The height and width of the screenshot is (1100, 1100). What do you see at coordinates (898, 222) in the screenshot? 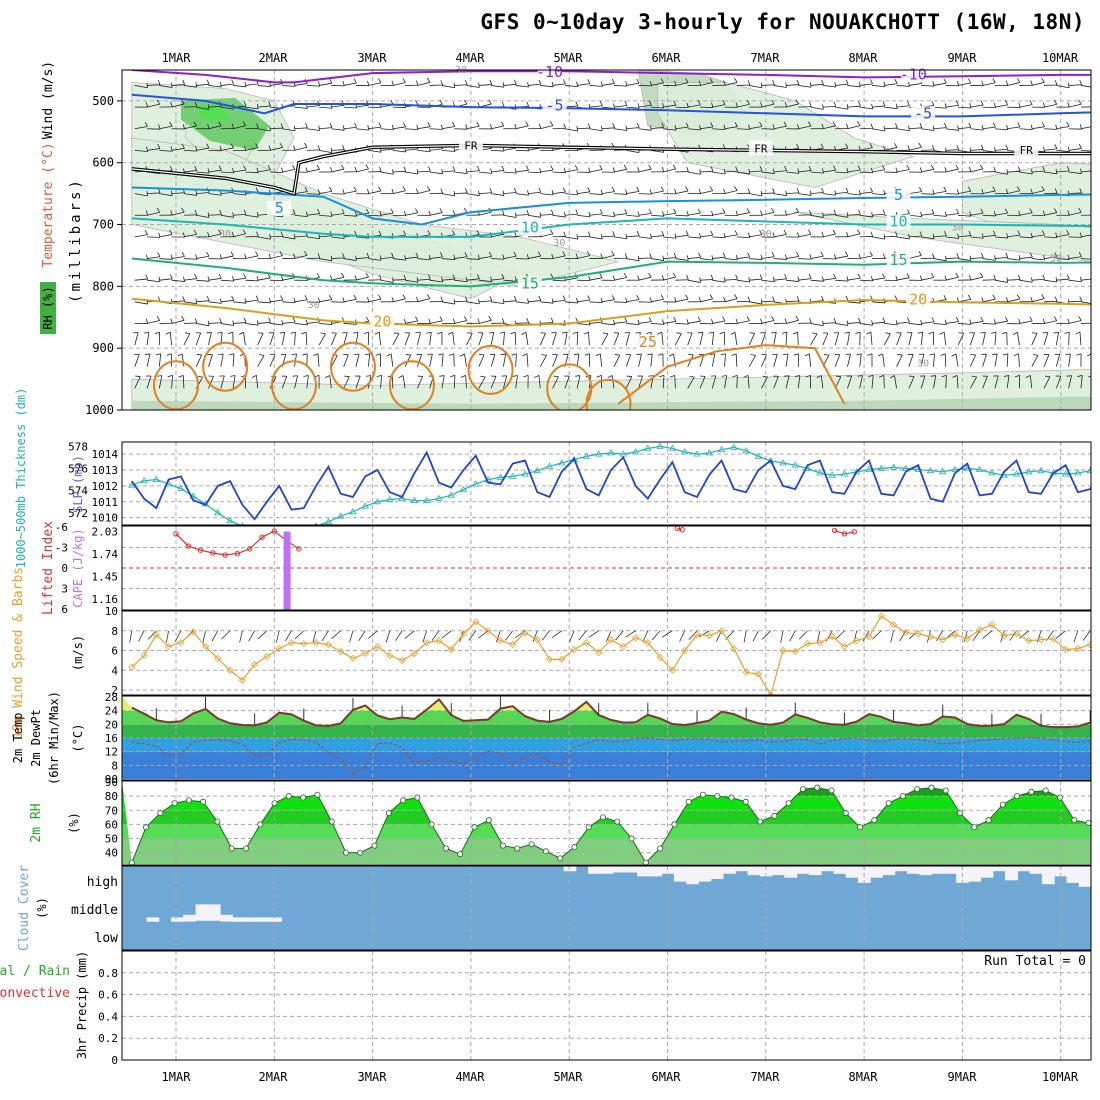
I see `isotherm-label: 10` at bounding box center [898, 222].